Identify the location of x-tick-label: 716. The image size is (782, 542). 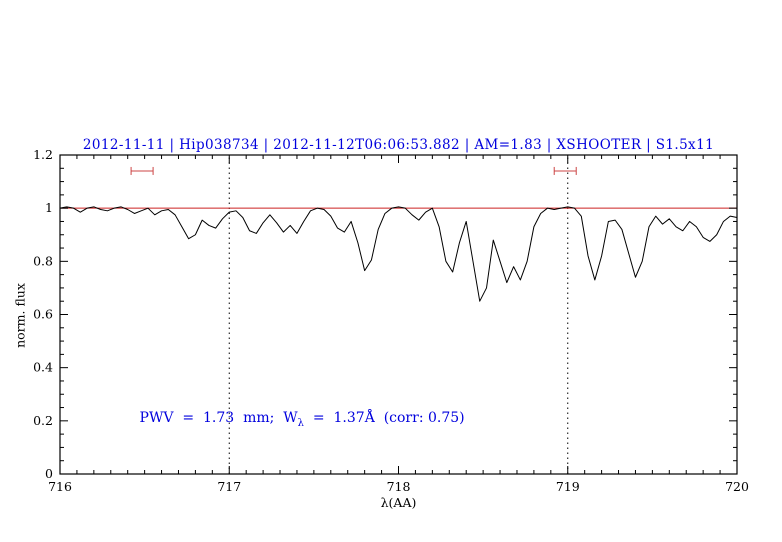
(60, 486).